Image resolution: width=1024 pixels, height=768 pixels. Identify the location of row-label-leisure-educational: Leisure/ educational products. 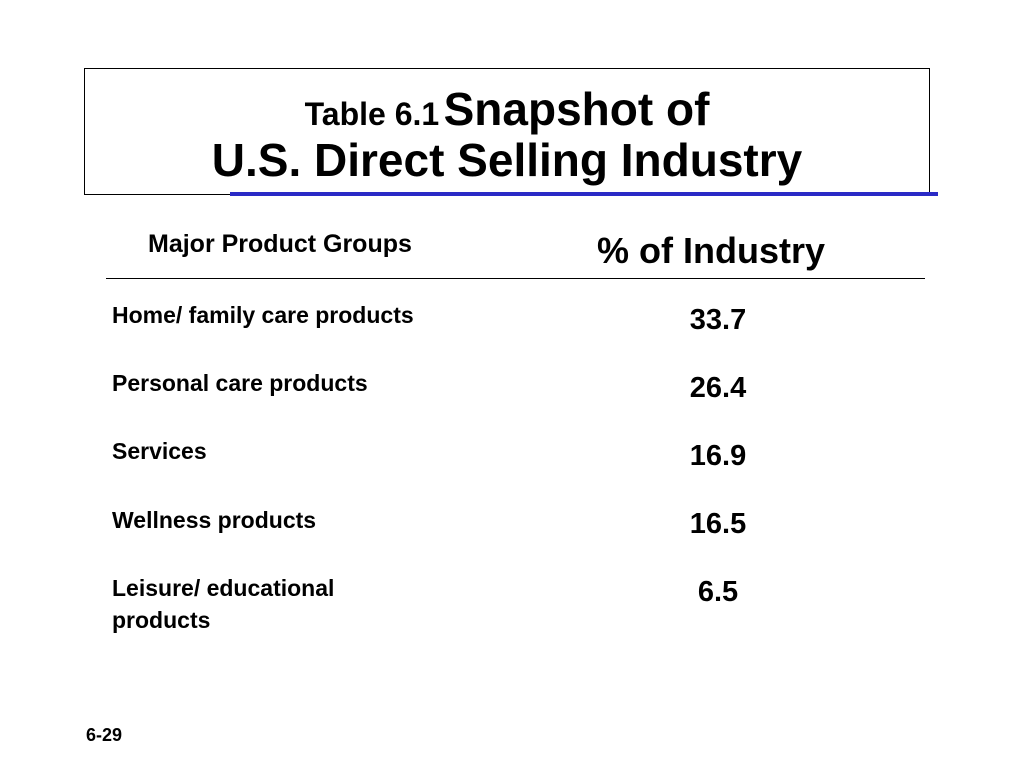
(223, 604).